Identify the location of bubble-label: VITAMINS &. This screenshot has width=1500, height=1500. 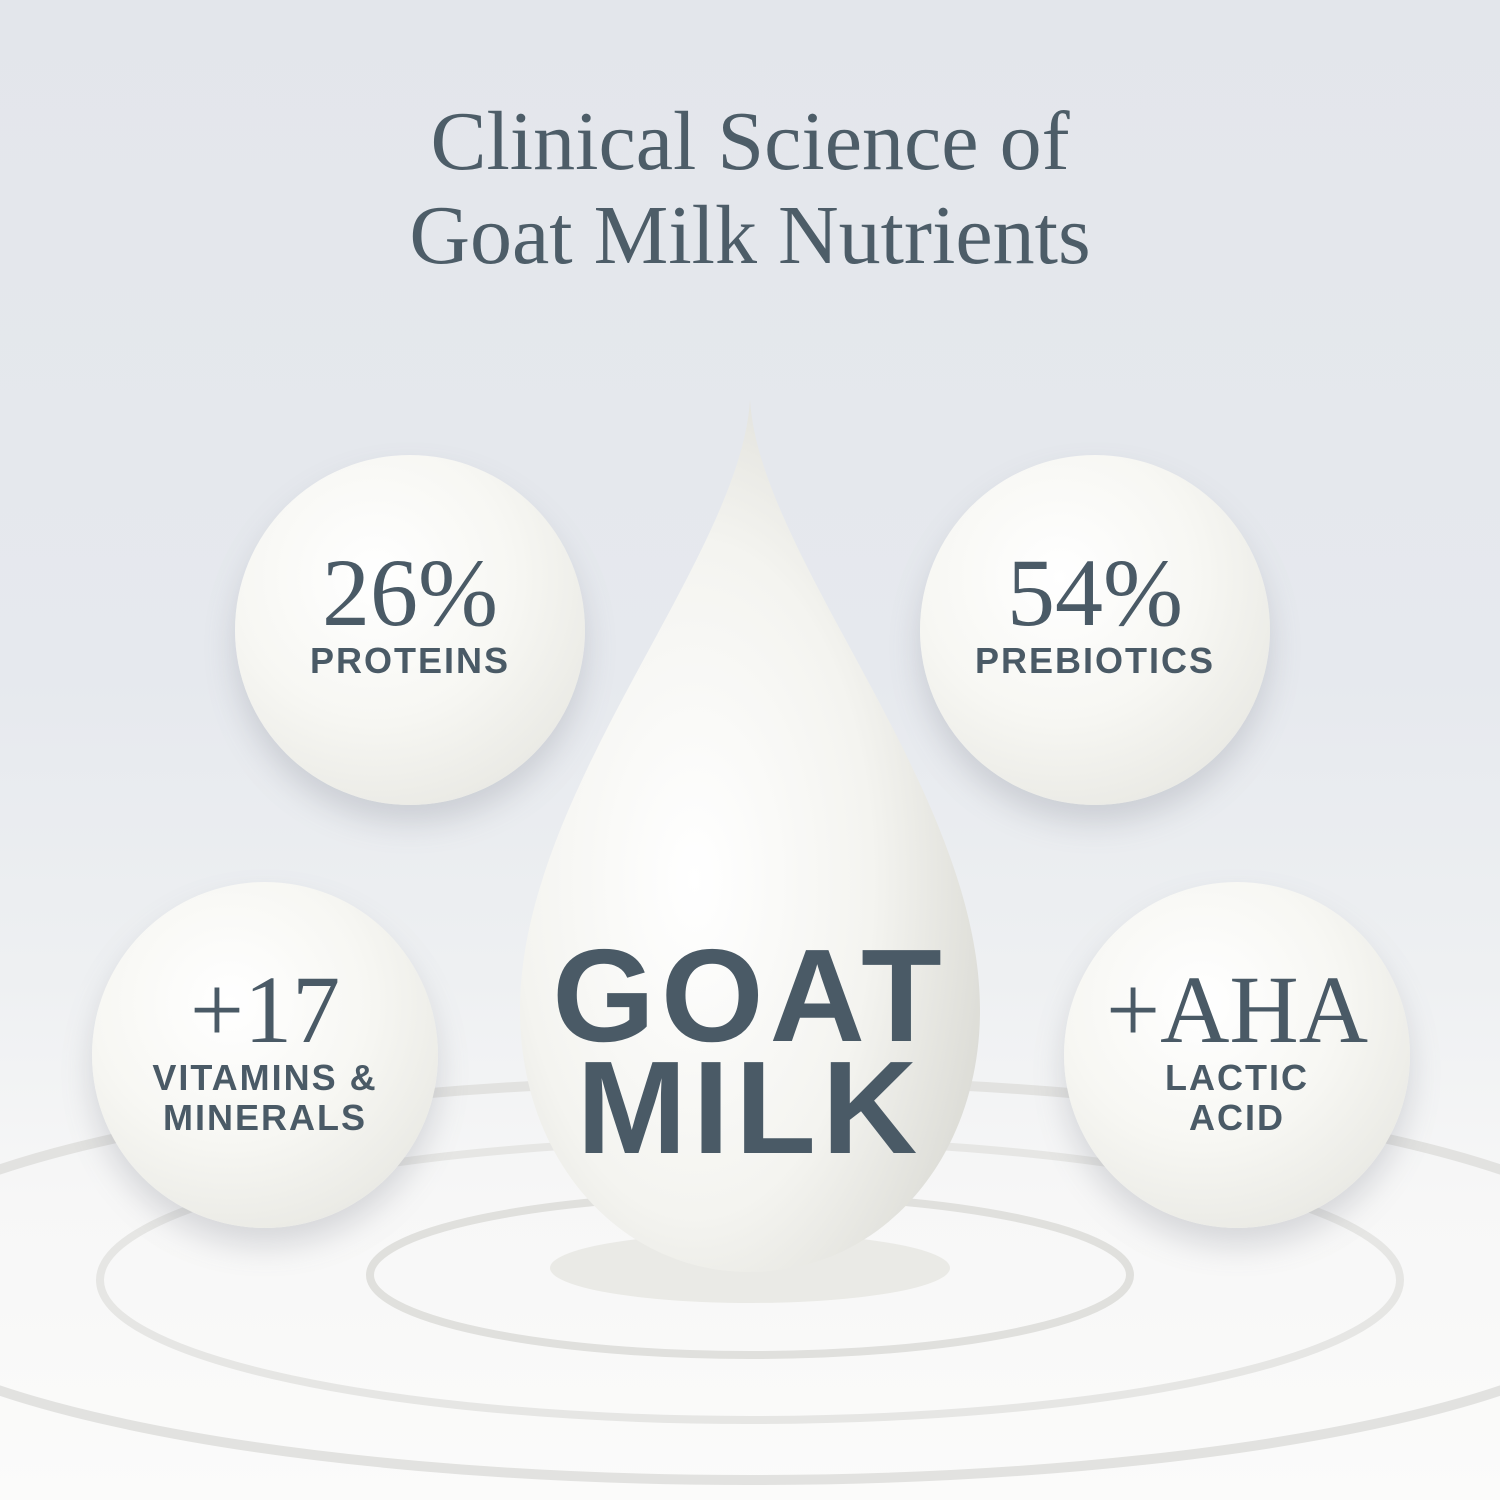
(265, 1077).